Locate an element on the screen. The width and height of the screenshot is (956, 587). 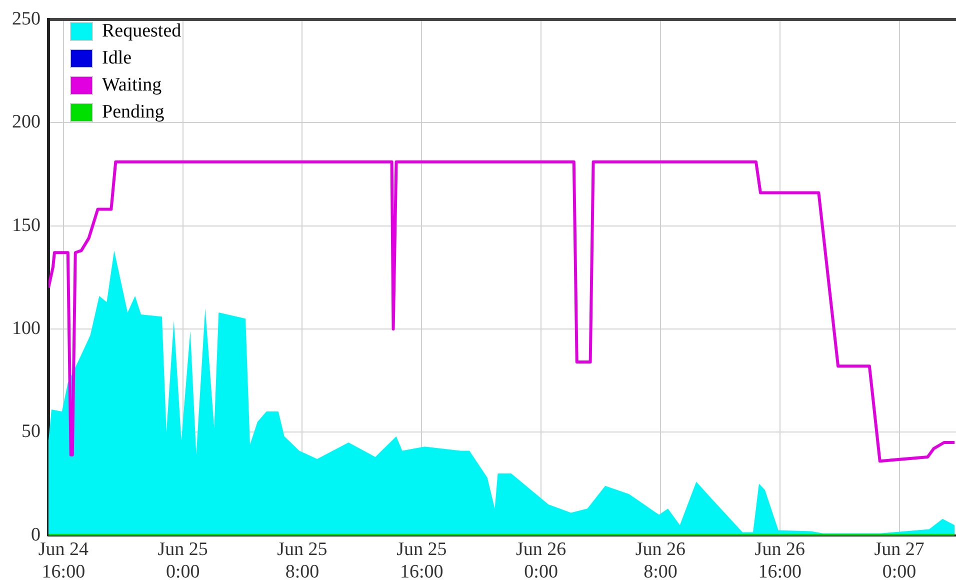
y-tick-label: 250 is located at coordinates (26, 19).